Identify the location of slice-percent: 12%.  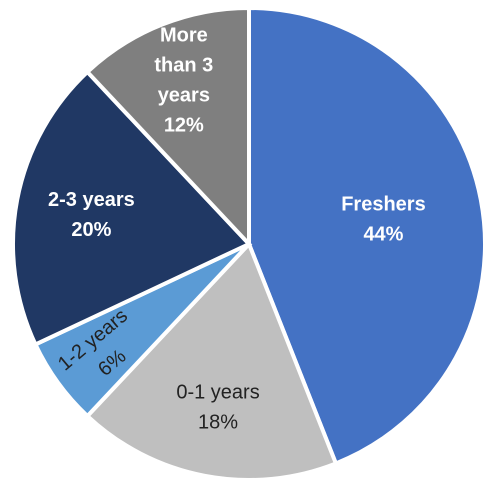
(184, 125).